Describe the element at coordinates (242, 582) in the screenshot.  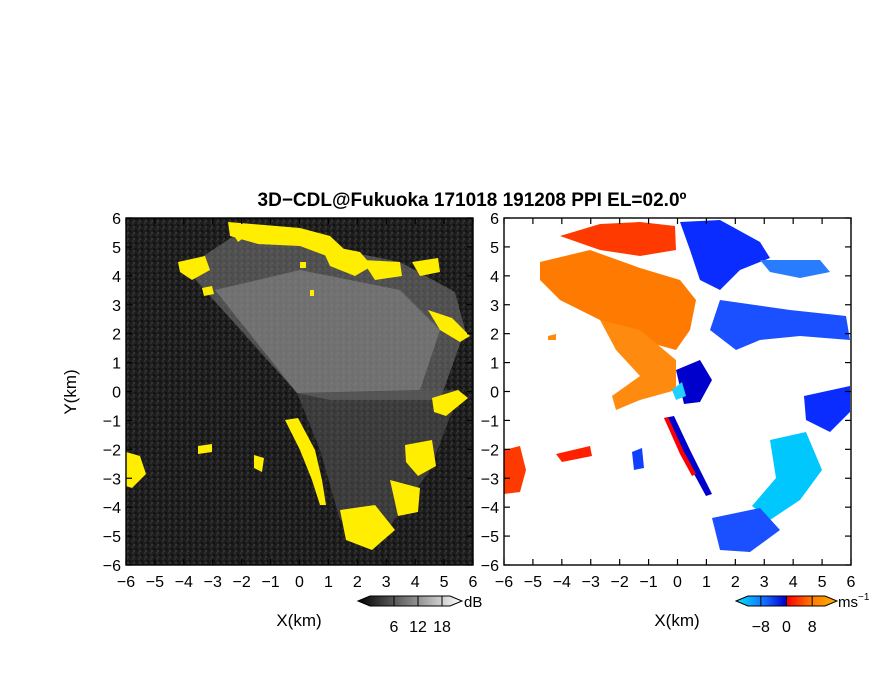
I see `left-x-tick-label: −2` at that location.